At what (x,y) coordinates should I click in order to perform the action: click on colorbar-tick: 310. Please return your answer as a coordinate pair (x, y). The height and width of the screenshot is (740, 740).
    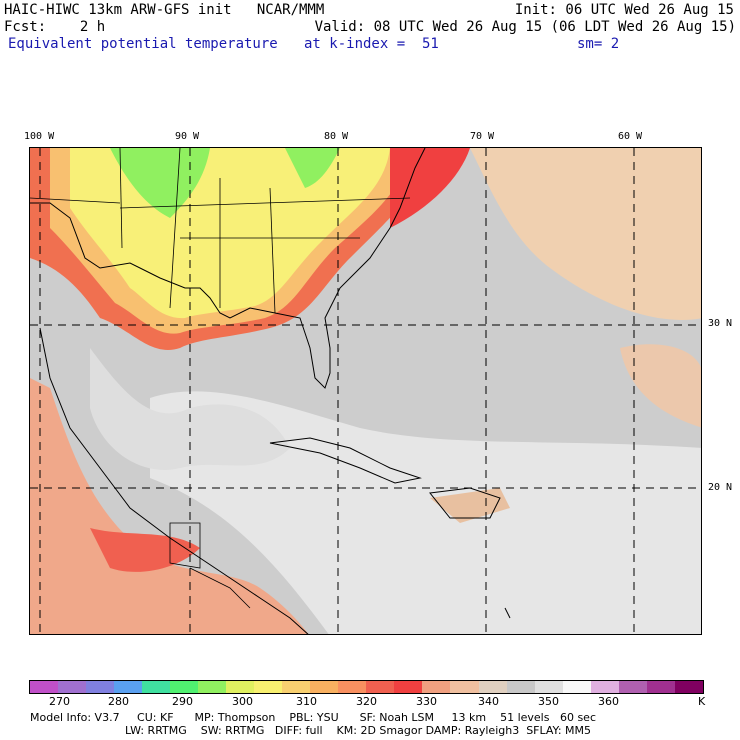
    Looking at the image, I should click on (306, 701).